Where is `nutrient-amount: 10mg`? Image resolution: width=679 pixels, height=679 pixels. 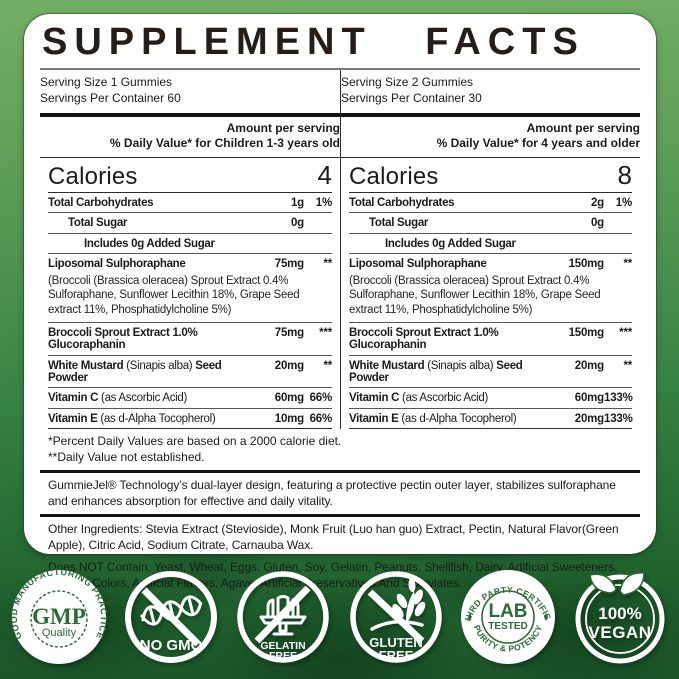 nutrient-amount: 10mg is located at coordinates (289, 418).